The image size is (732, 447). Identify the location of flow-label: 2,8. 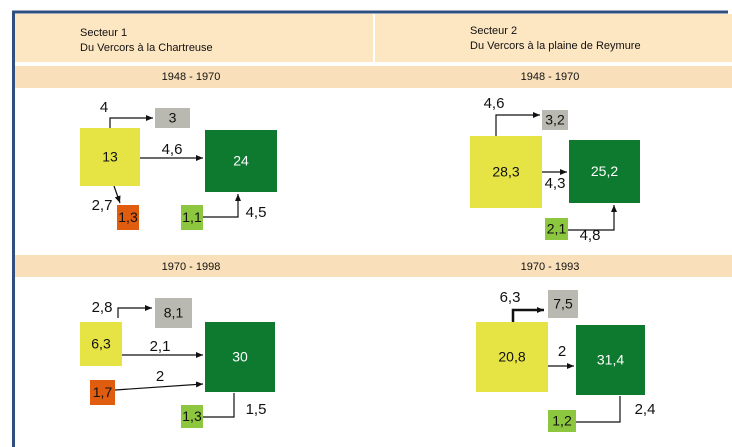
(102, 307).